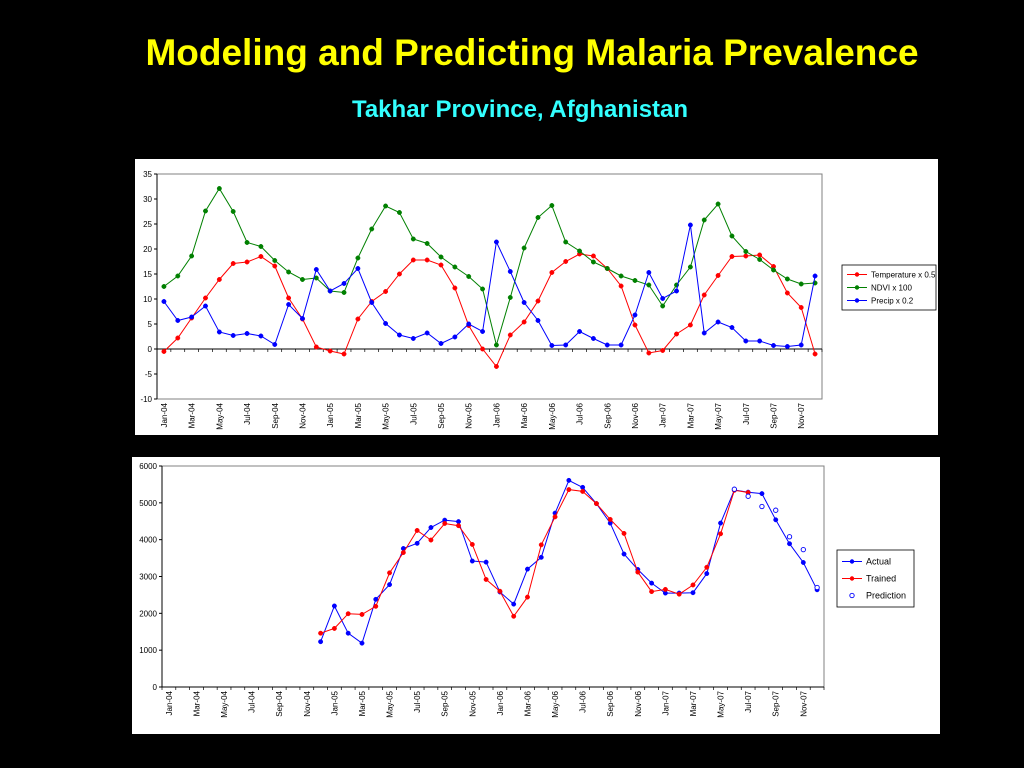 Image resolution: width=1024 pixels, height=768 pixels. Describe the element at coordinates (155, 687) in the screenshot. I see `y-tick-label: 0` at that location.